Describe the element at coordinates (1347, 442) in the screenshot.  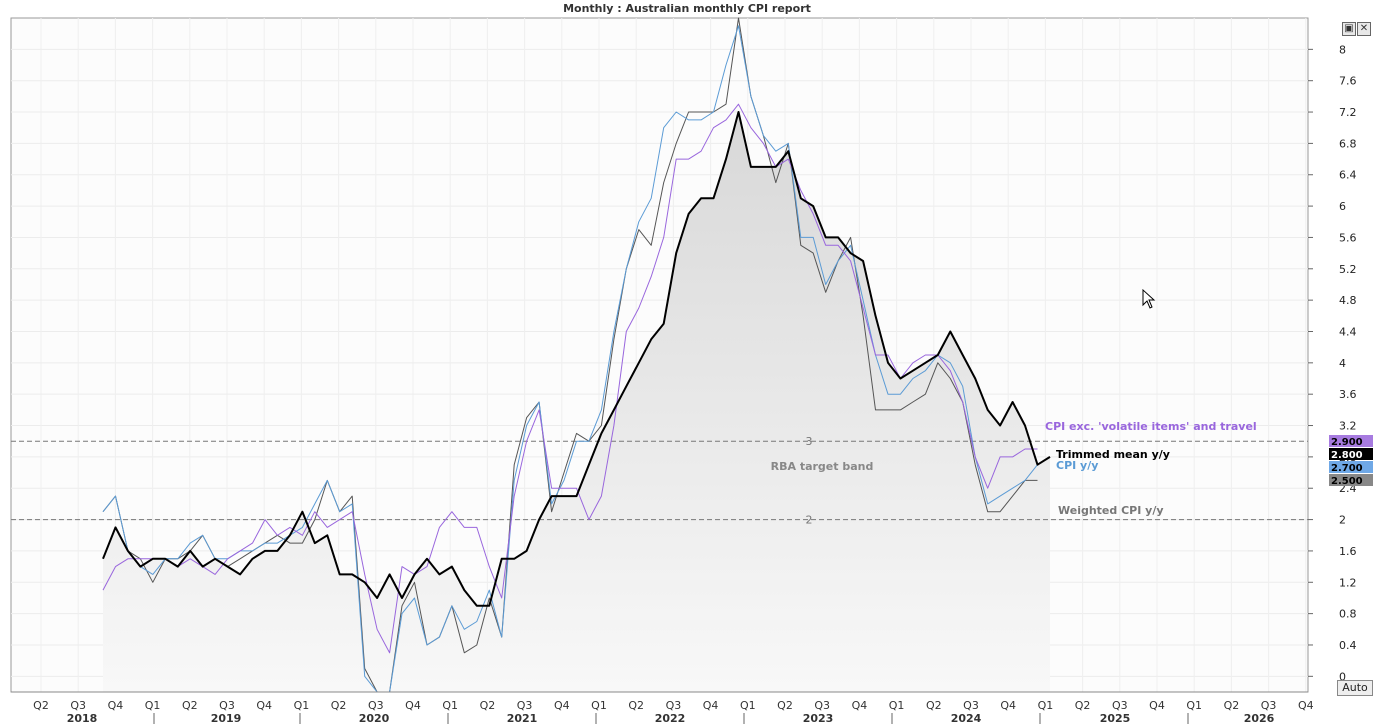
I see `last-value-text: 2.900` at that location.